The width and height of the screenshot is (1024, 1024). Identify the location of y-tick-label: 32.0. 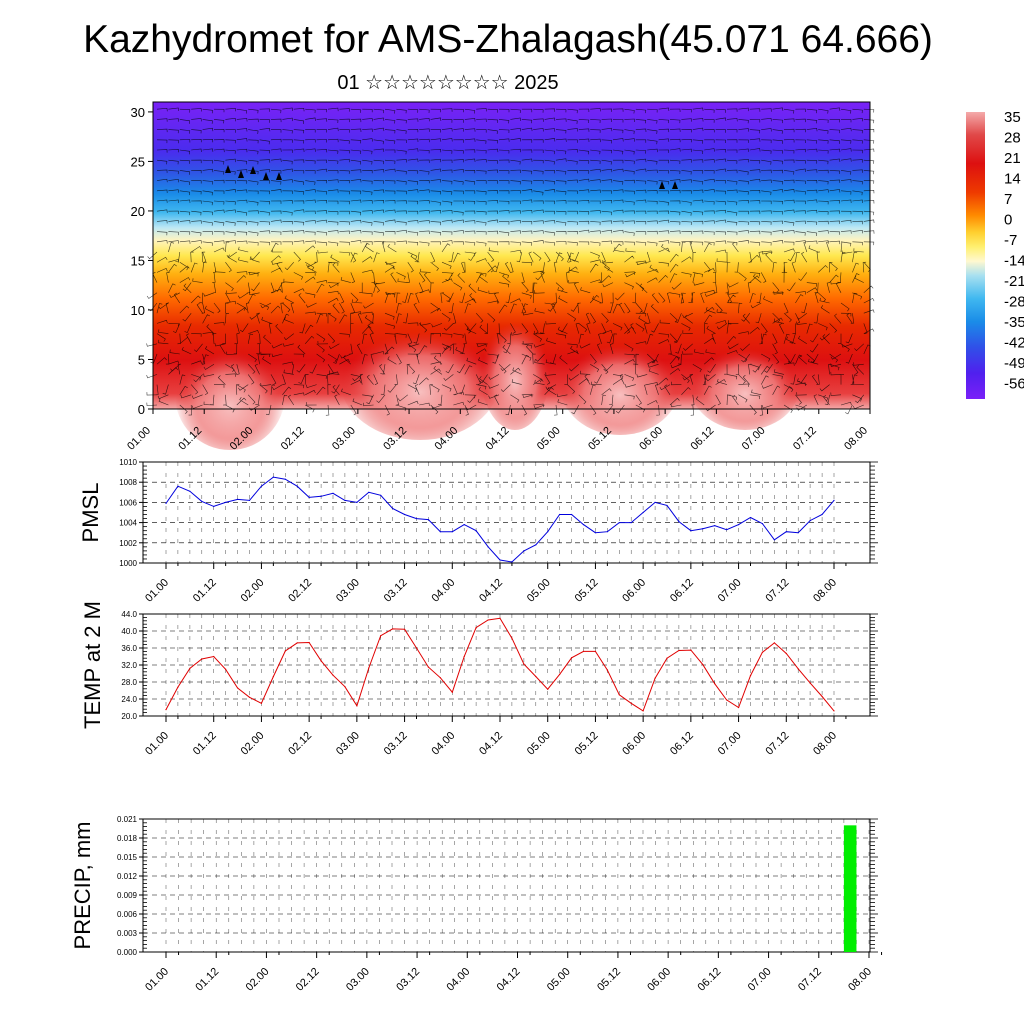
(129, 665).